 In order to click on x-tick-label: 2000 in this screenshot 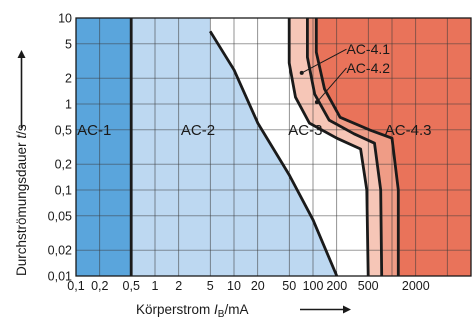, I will do `click(416, 286)`.